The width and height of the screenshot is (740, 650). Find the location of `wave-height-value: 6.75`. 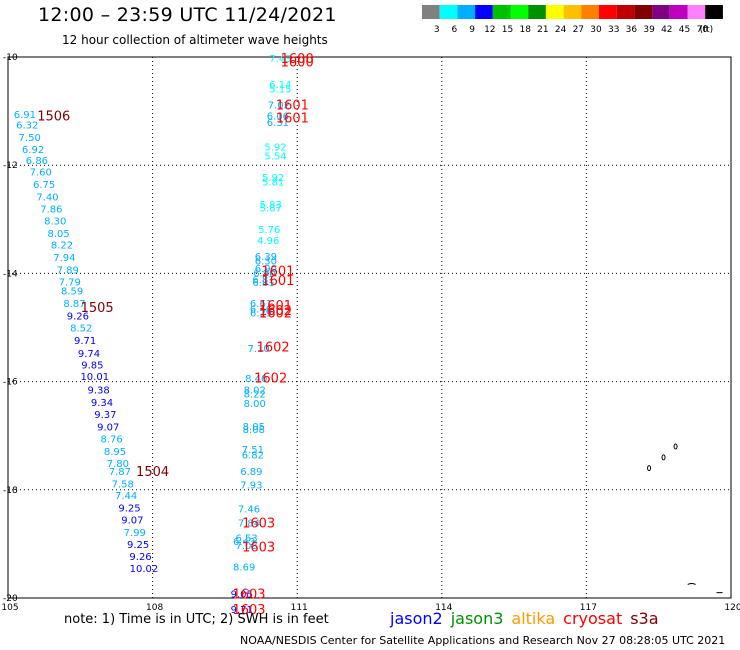

wave-height-value: 6.75 is located at coordinates (44, 185).